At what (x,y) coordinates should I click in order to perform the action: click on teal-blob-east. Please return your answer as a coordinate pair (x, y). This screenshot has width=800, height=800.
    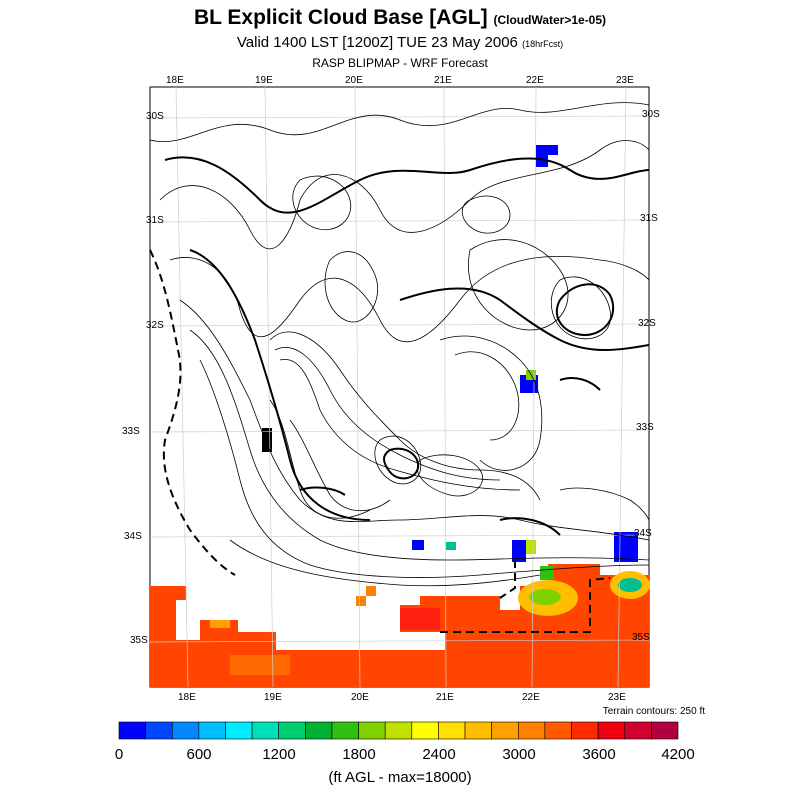
    Looking at the image, I should click on (630, 585).